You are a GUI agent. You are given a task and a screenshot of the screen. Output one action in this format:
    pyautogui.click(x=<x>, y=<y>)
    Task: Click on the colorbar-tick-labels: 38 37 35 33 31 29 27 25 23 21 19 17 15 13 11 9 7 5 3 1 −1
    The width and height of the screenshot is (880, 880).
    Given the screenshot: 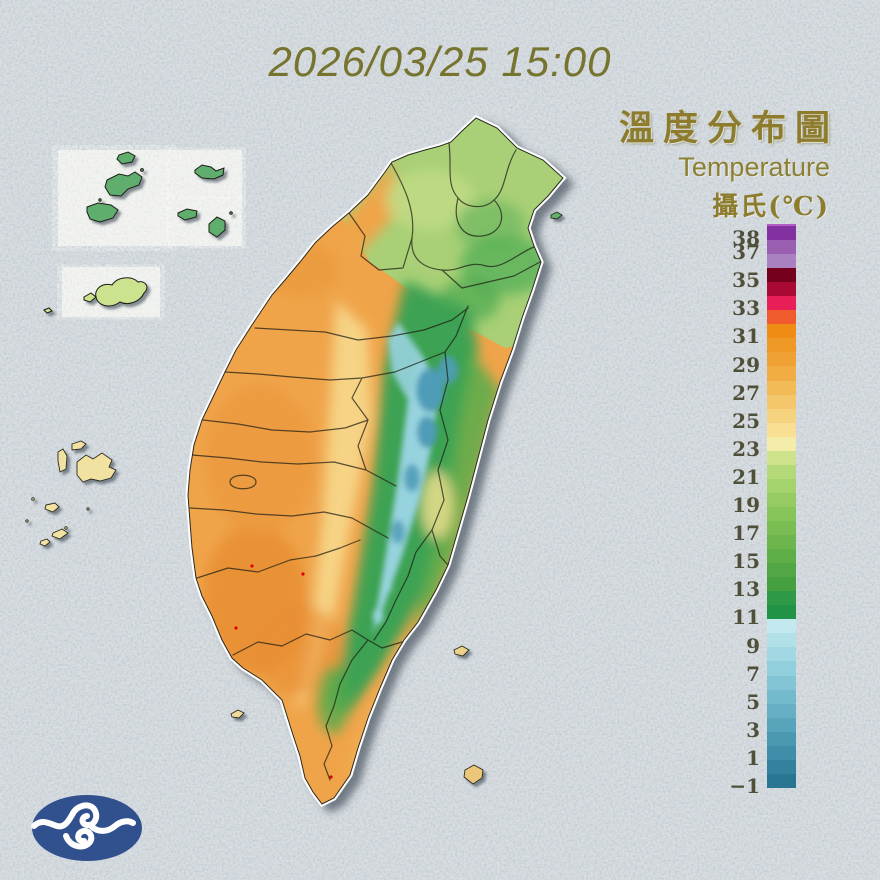 What is the action you would take?
    pyautogui.click(x=726, y=514)
    